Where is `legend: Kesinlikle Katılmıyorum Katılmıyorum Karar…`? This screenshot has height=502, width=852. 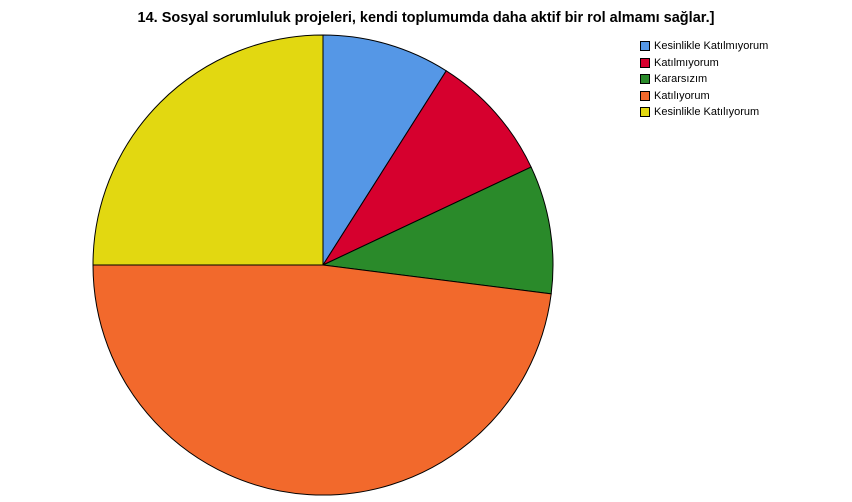
legend: Kesinlikle Katılmıyorum Katılmıyorum Karar… is located at coordinates (704, 79).